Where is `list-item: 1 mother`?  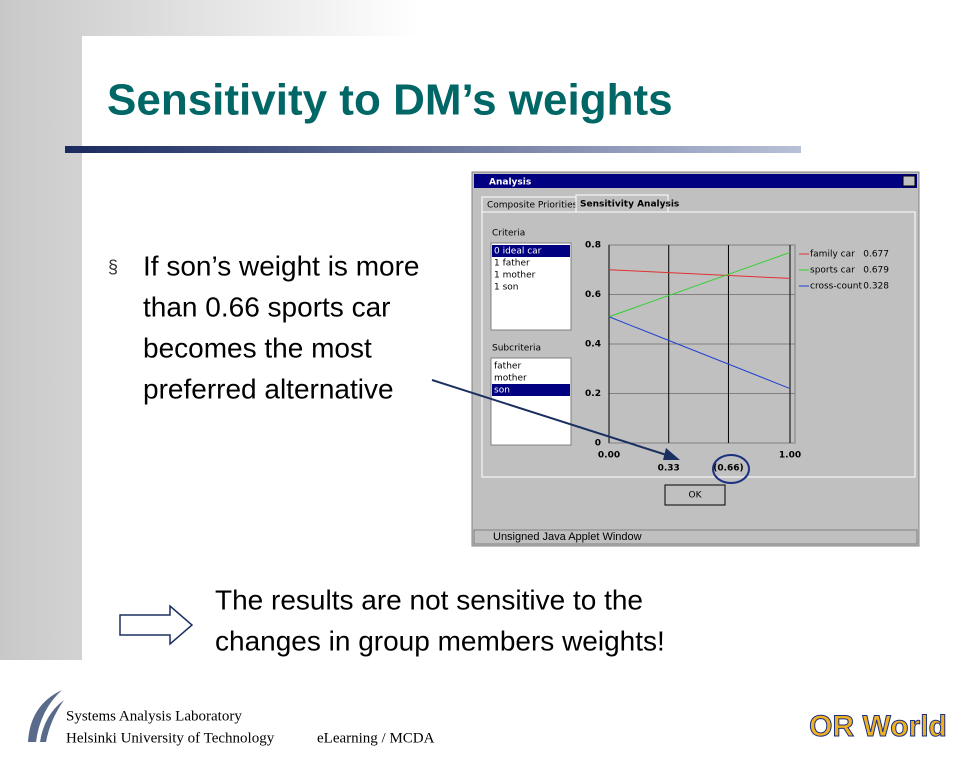
list-item: 1 mother is located at coordinates (515, 276).